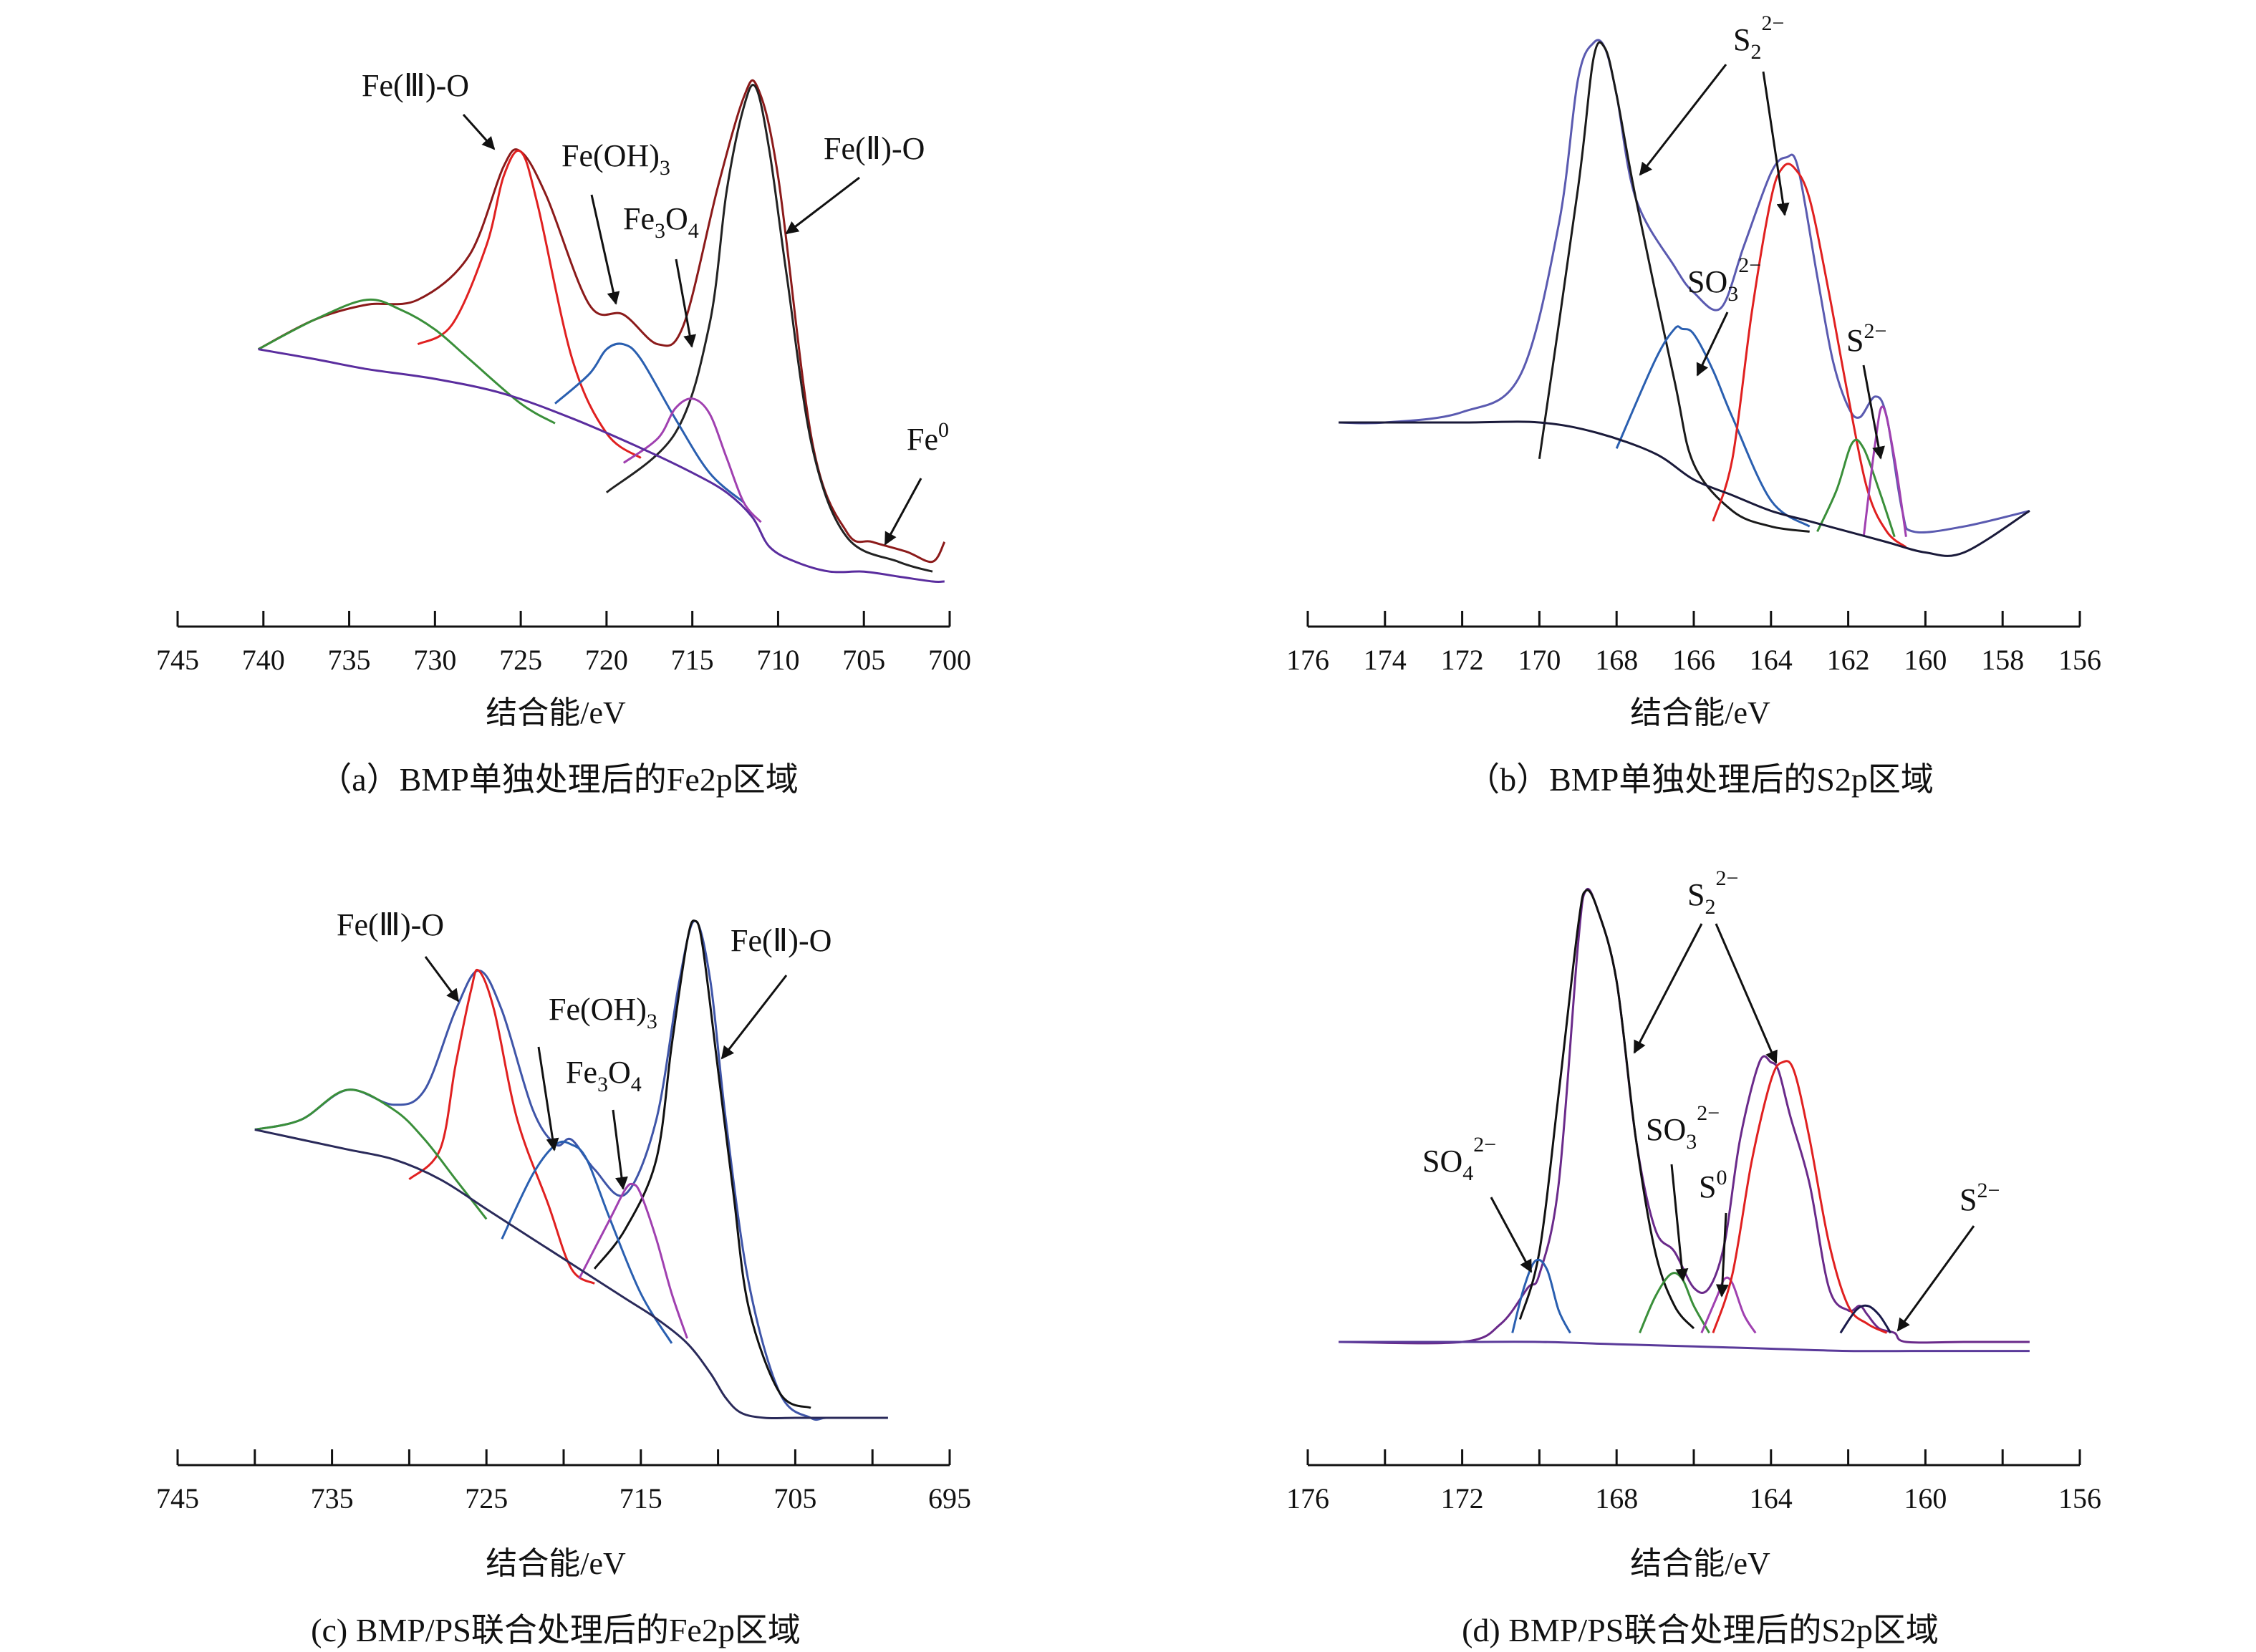 The width and height of the screenshot is (2256, 1652). Describe the element at coordinates (1511, 1235) in the screenshot. I see `arrow-so4-d` at that location.